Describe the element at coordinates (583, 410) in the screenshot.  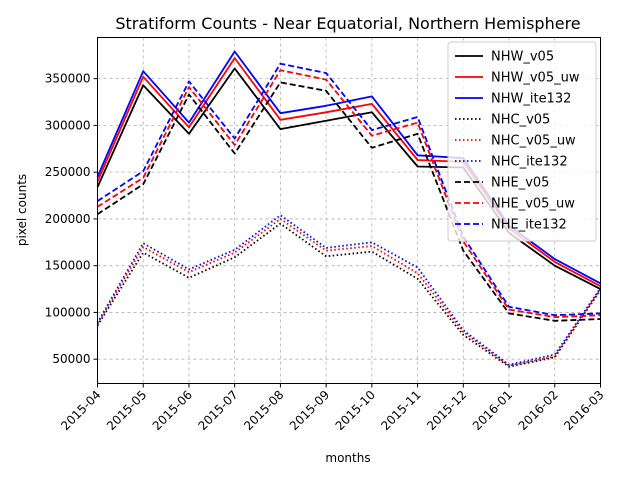
I see `x-tick-label: 2016-03` at that location.